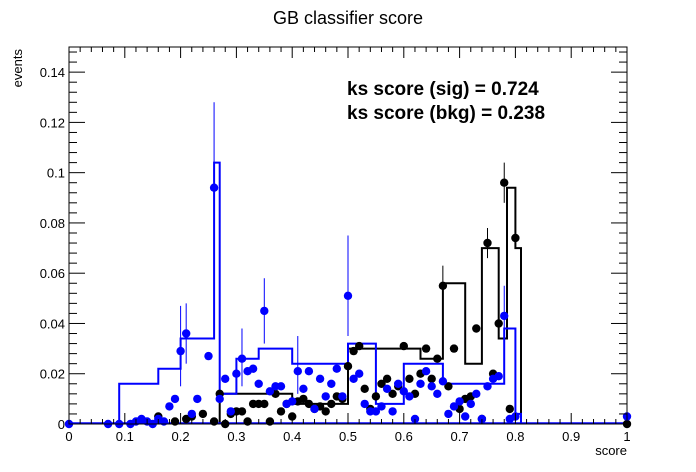 The image size is (696, 472). I want to click on x-tick-label-6: 0.6, so click(404, 436).